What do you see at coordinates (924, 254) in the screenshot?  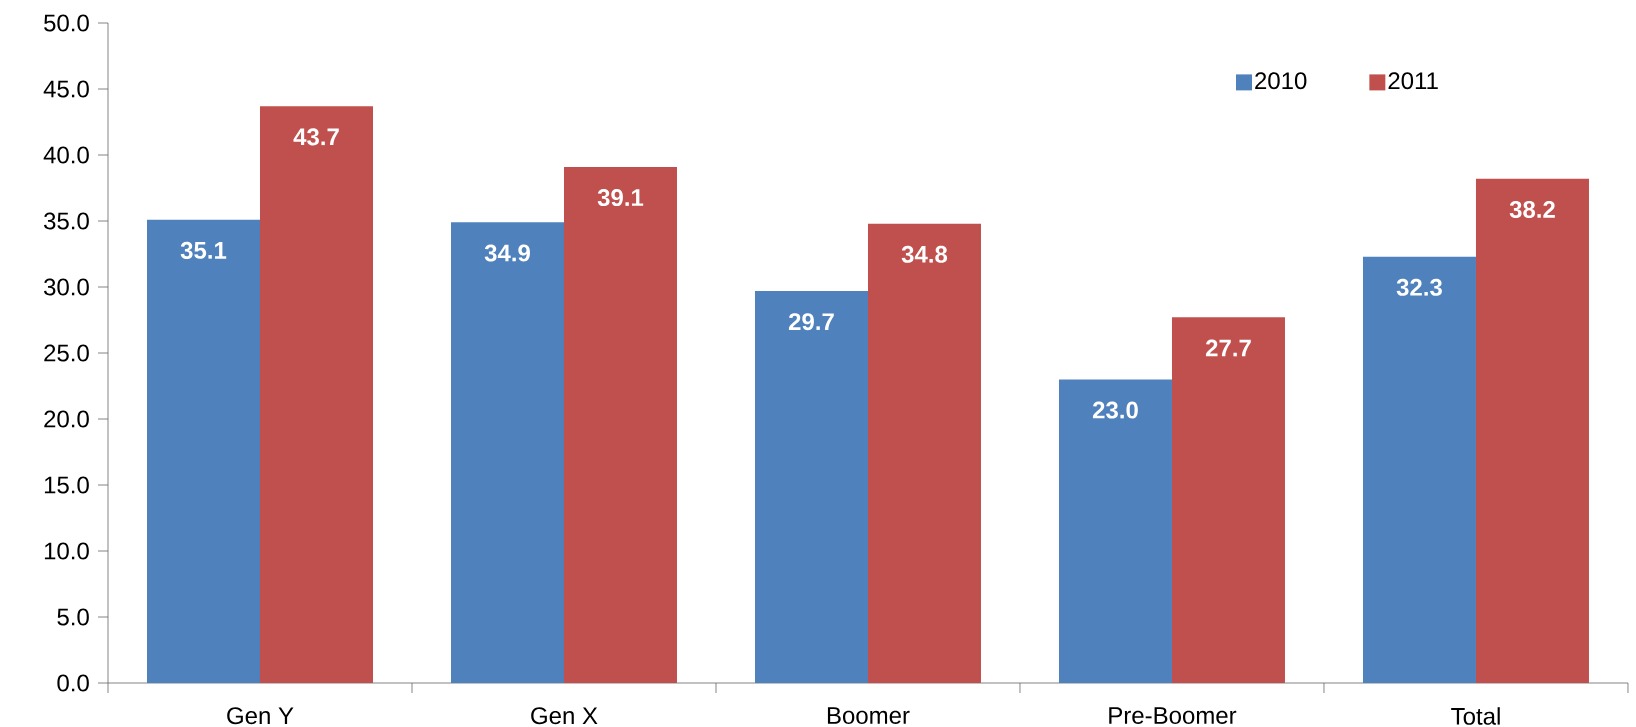 I see `data-label: 34.8` at bounding box center [924, 254].